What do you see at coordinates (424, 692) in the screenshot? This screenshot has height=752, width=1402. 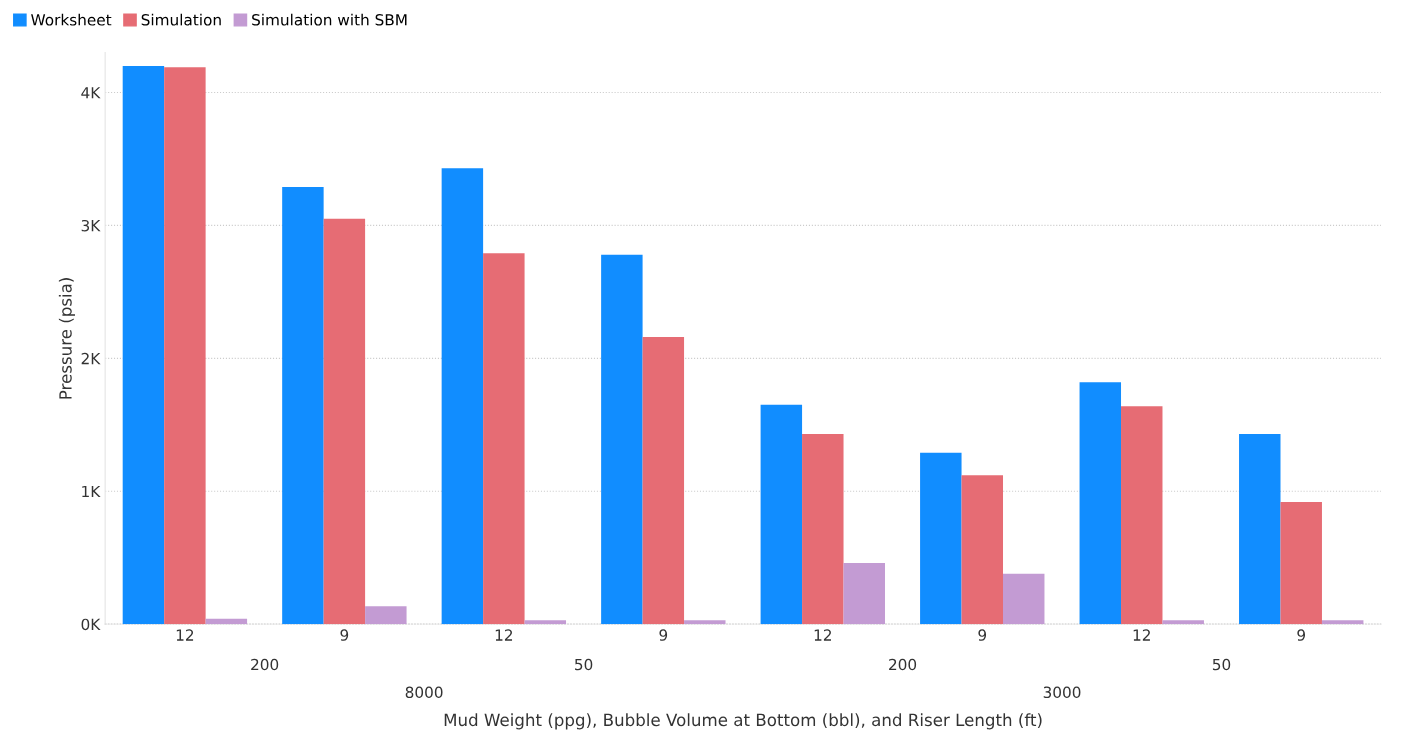 I see `text: 8000` at bounding box center [424, 692].